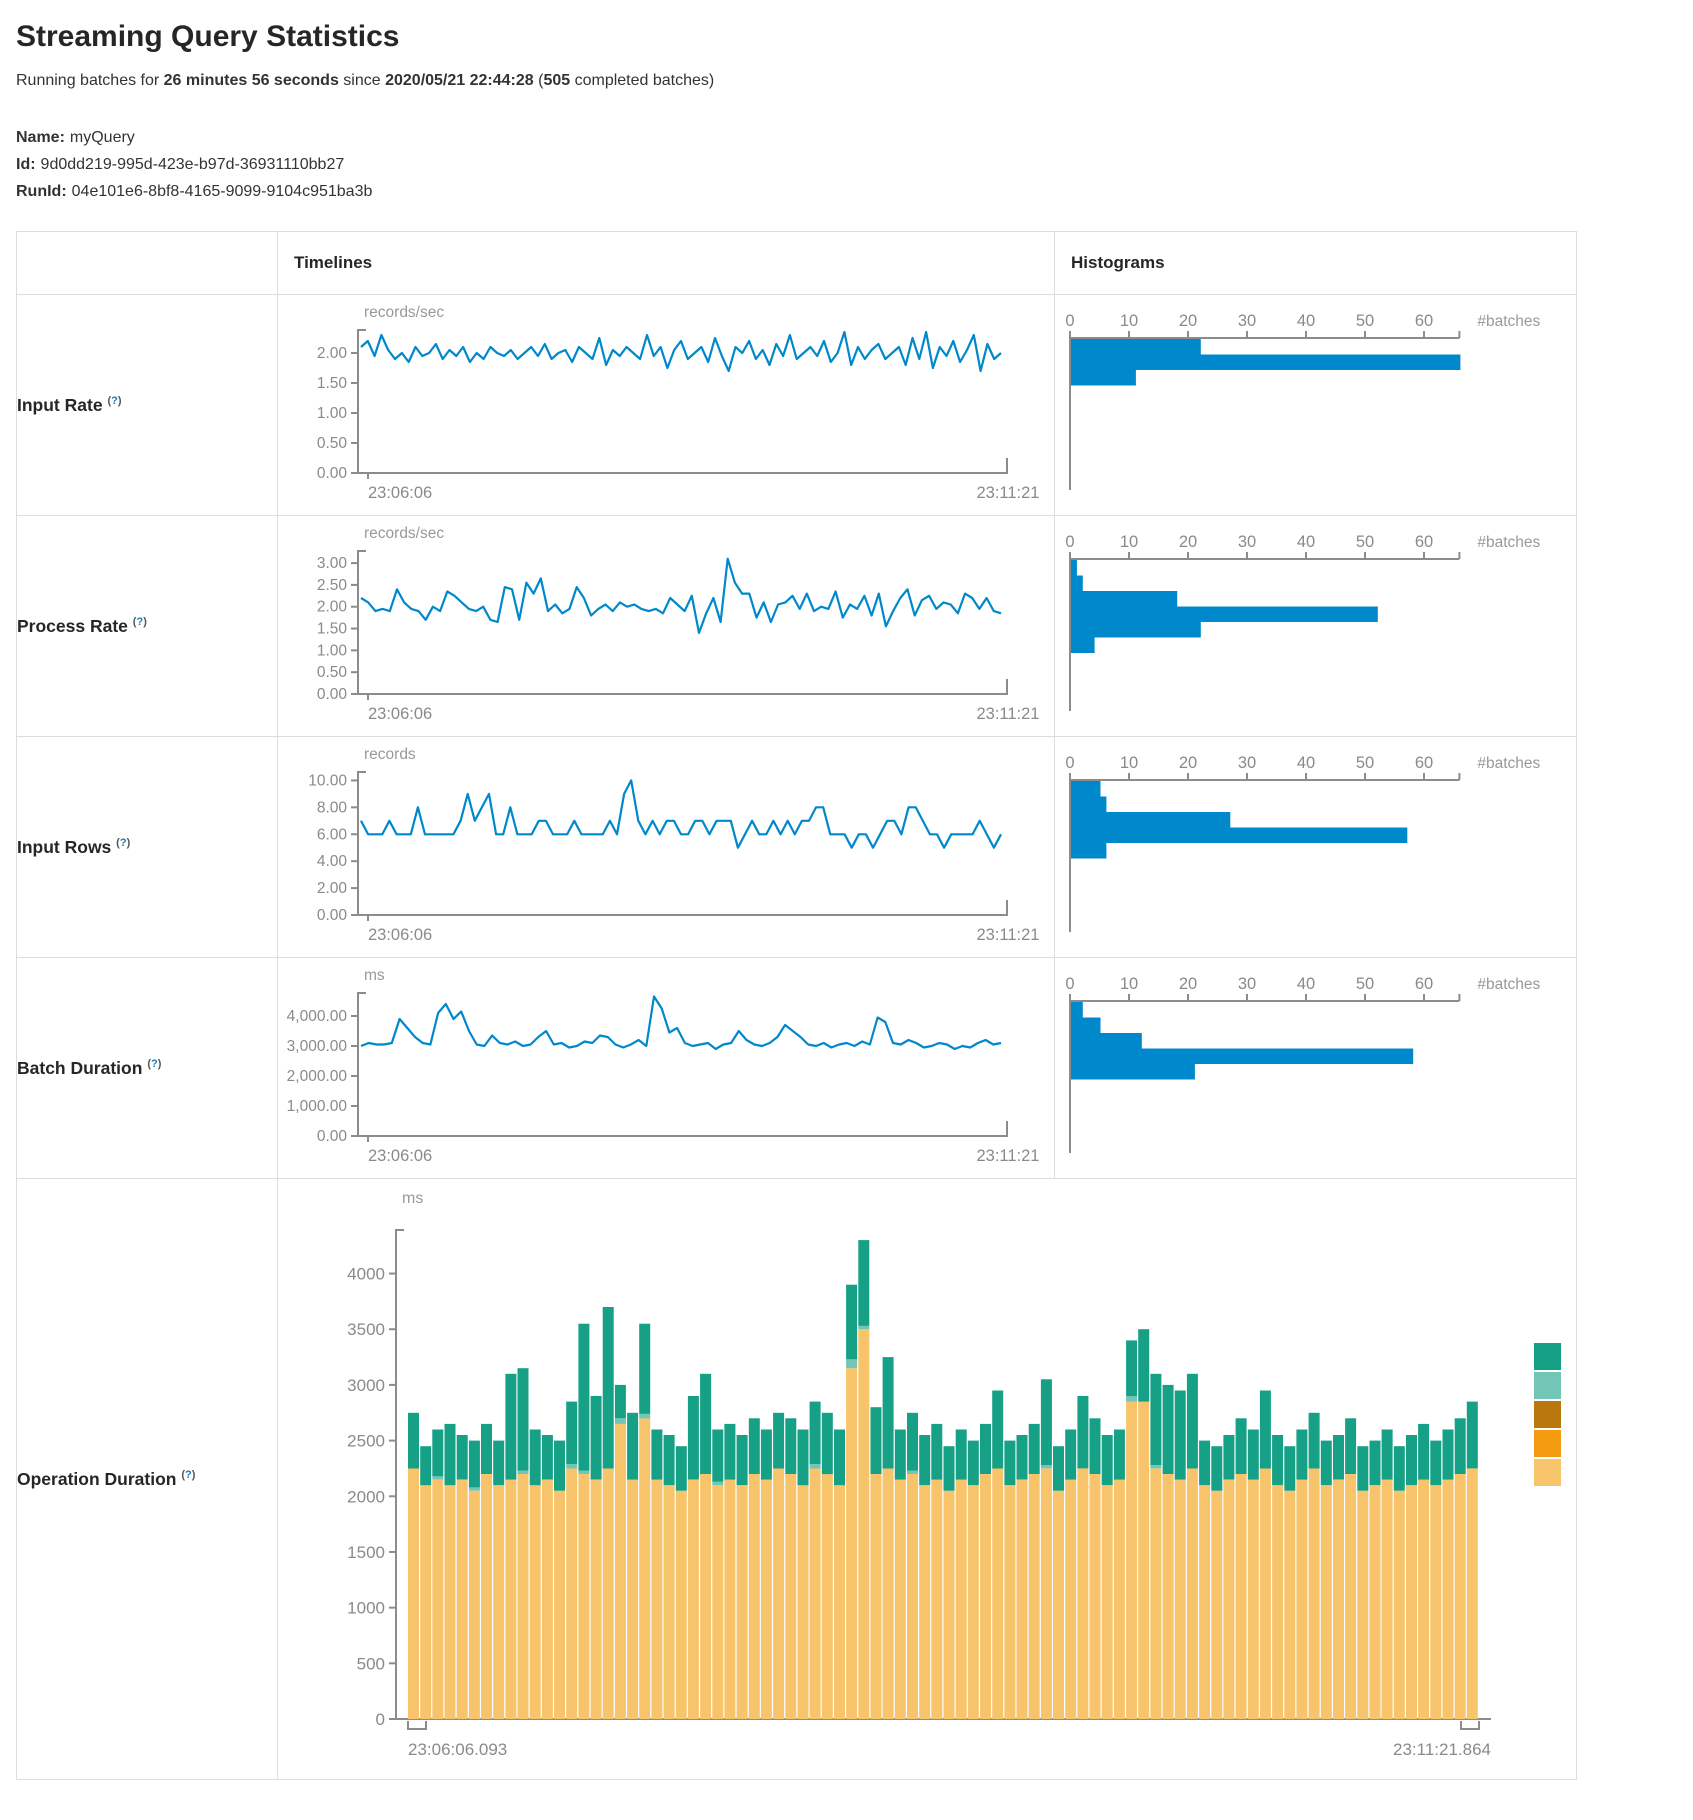 Image resolution: width=1693 pixels, height=1820 pixels. Describe the element at coordinates (371, 1663) in the screenshot. I see `svg-text: 500` at that location.